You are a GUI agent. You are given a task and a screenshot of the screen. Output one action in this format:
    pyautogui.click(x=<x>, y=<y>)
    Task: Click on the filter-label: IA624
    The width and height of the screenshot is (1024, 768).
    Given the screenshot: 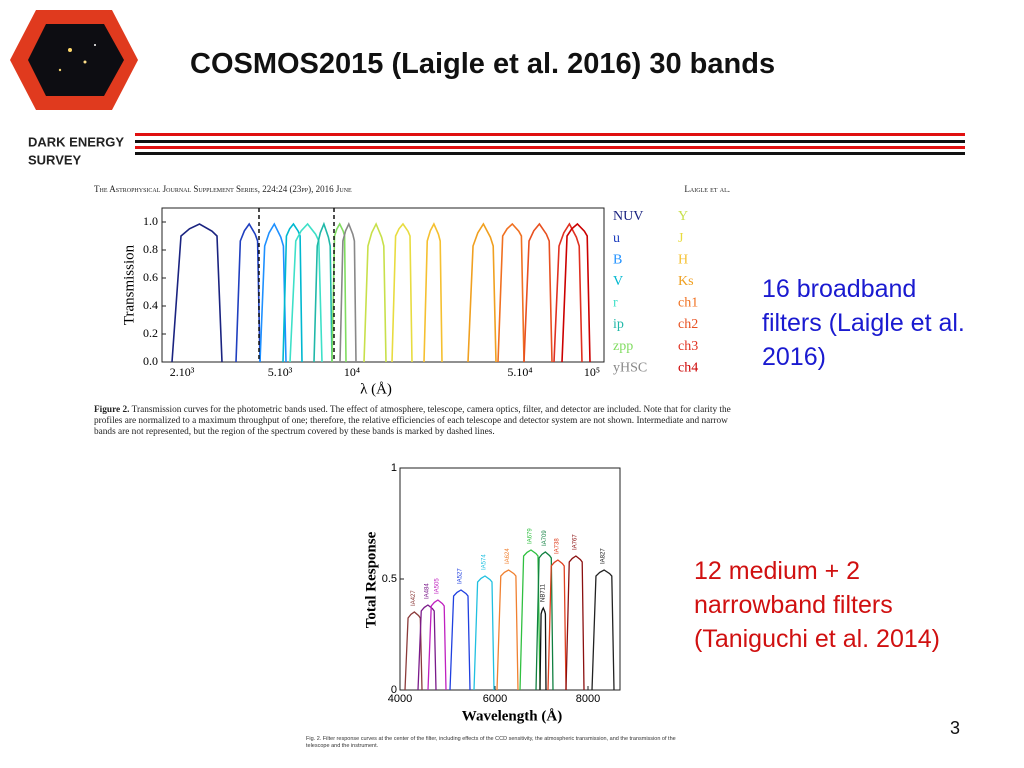 What is the action you would take?
    pyautogui.click(x=508, y=556)
    